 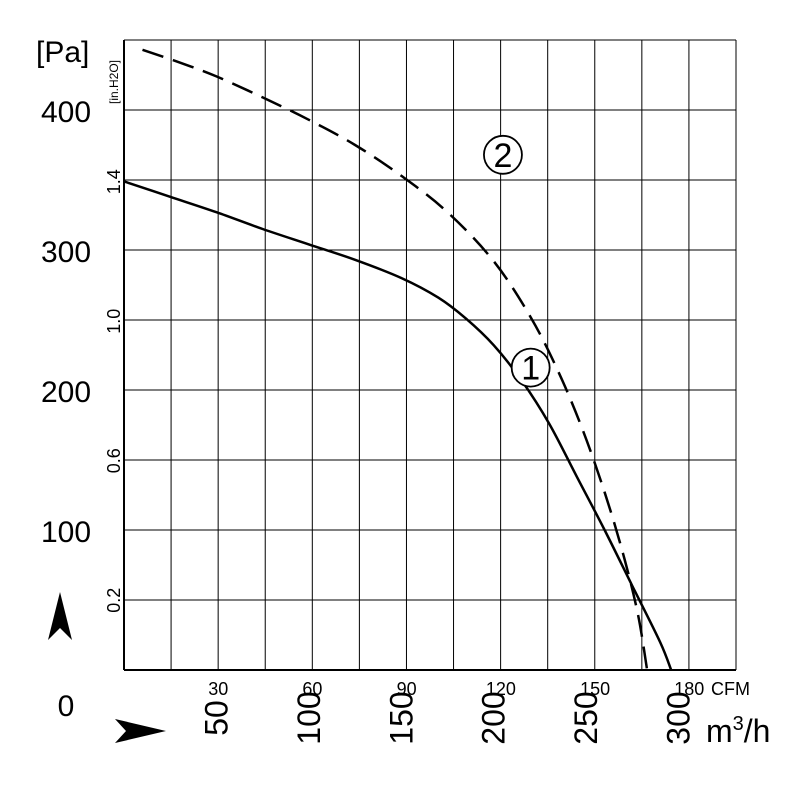 What do you see at coordinates (216, 718) in the screenshot?
I see `x-tick-label-m3h: 50` at bounding box center [216, 718].